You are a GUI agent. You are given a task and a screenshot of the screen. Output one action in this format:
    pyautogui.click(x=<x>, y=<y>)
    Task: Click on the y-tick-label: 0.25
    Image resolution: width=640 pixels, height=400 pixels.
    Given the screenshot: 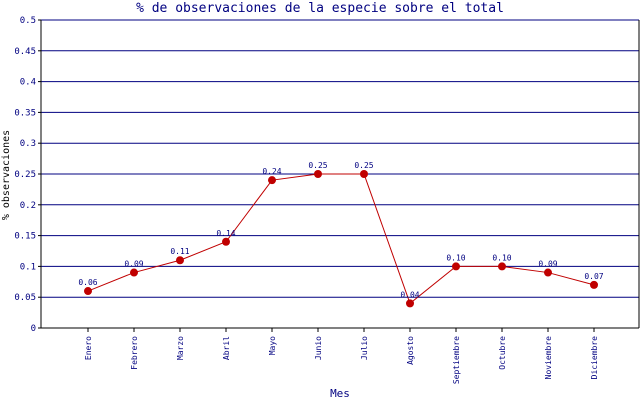 What is the action you would take?
    pyautogui.click(x=25, y=175)
    